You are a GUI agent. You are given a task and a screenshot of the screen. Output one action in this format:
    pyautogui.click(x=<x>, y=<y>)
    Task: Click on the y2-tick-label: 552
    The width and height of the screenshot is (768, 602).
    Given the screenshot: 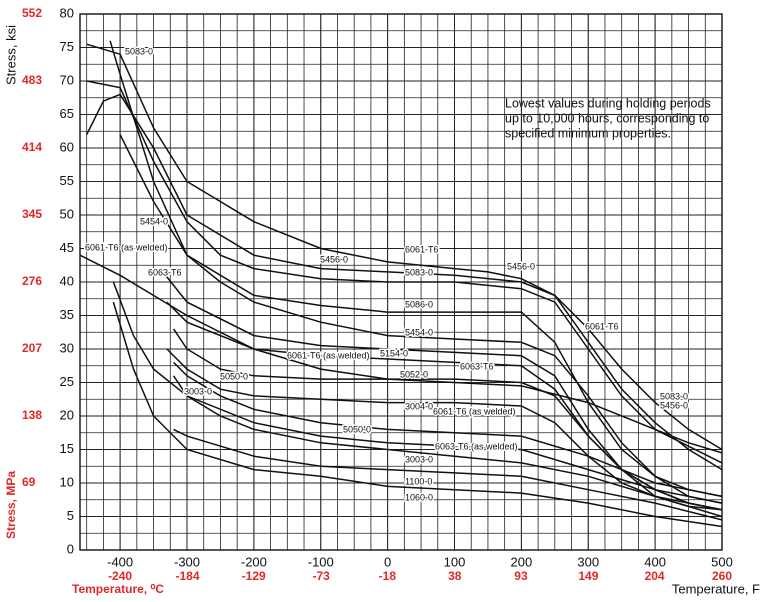 What is the action you would take?
    pyautogui.click(x=32, y=13)
    